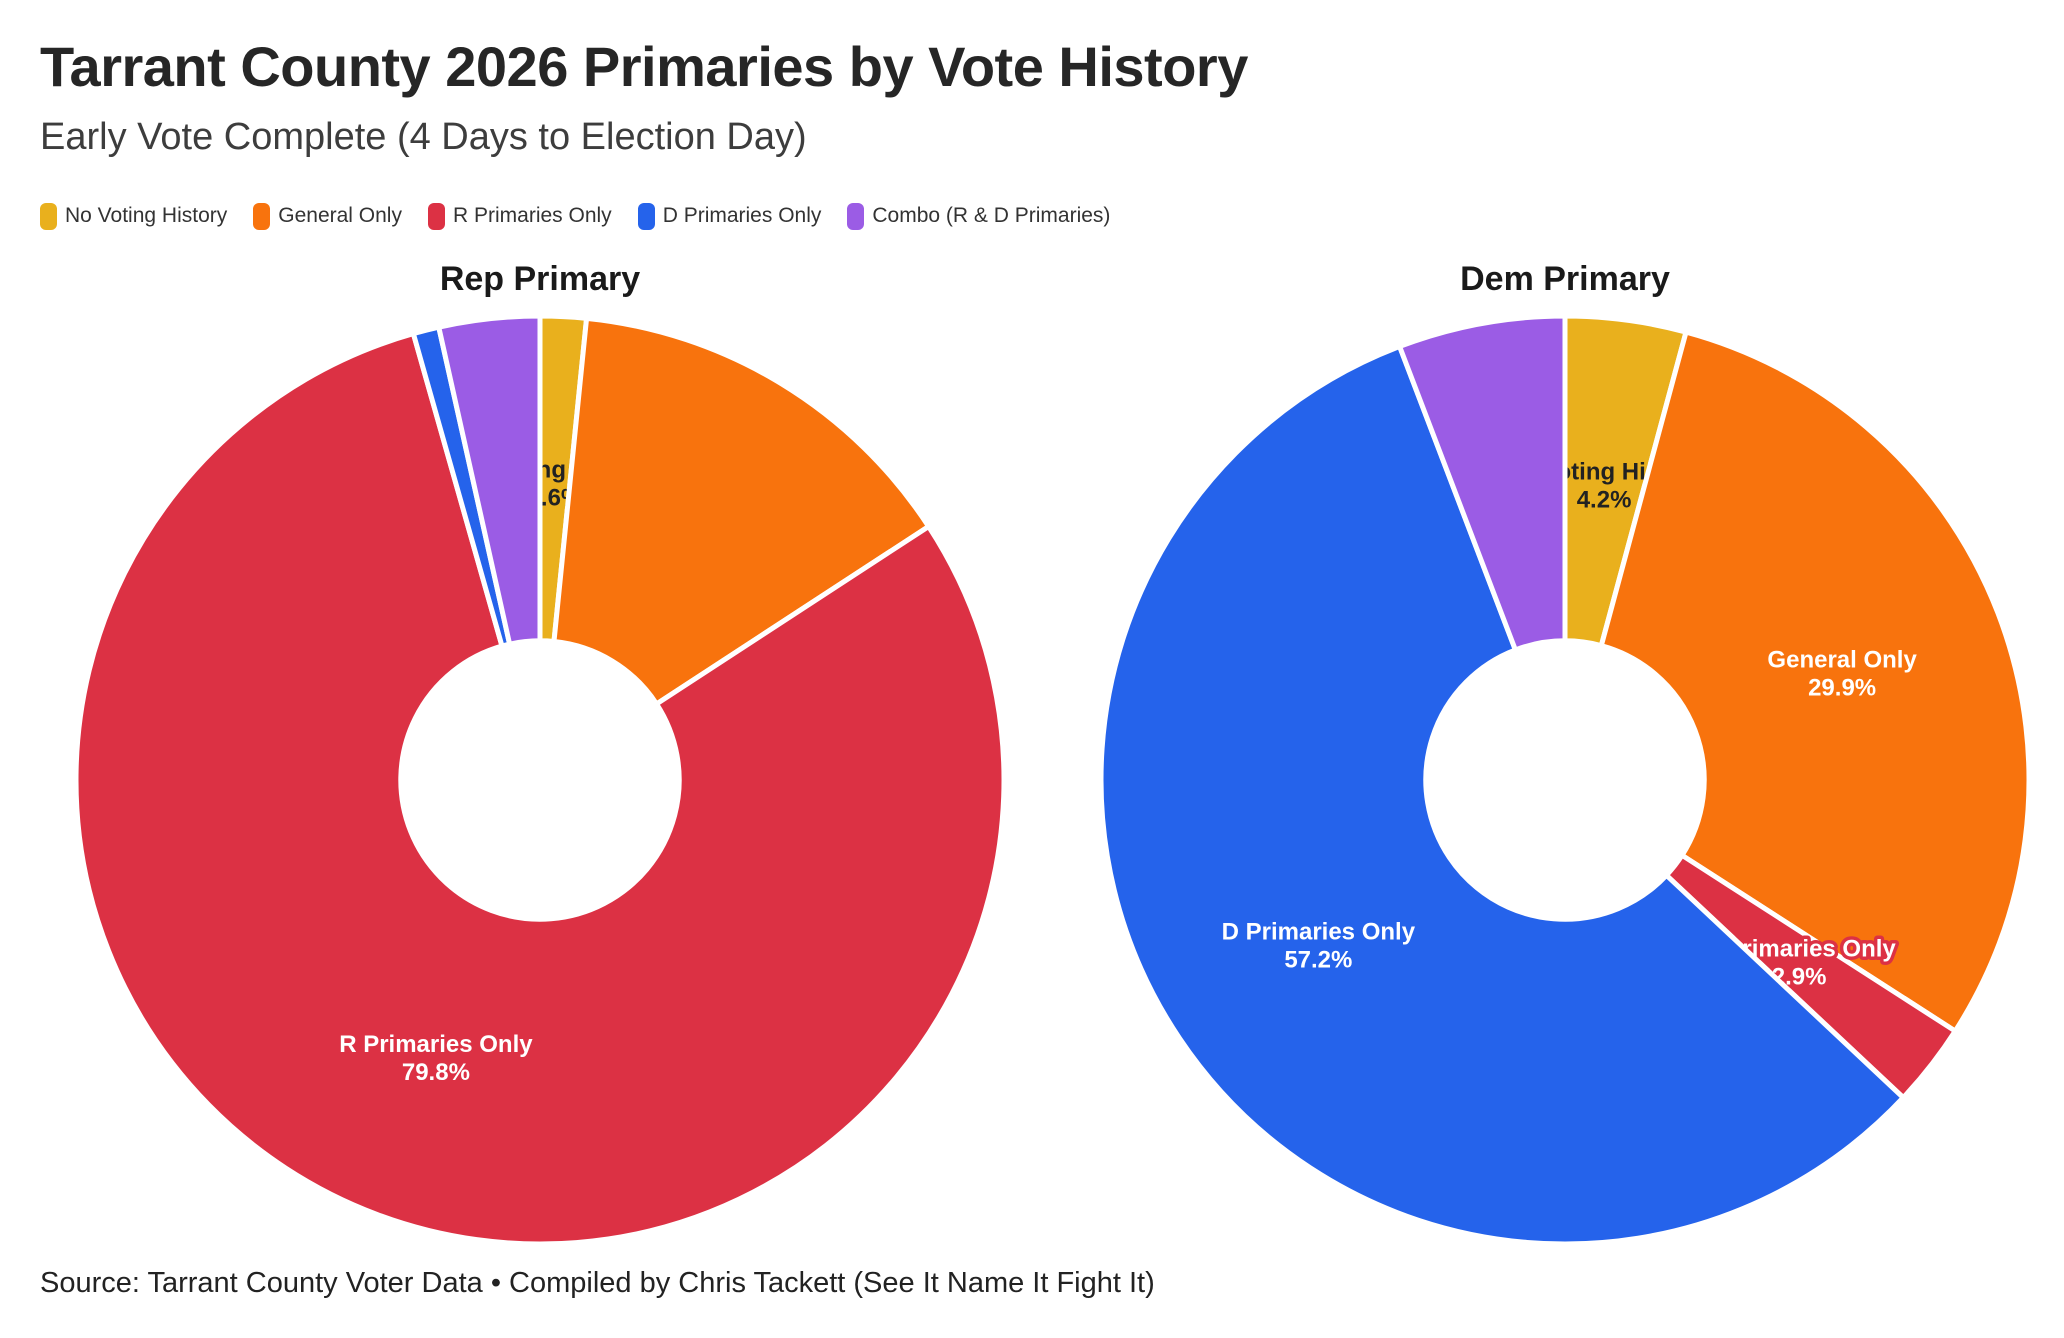 The width and height of the screenshot is (2064, 1338). I want to click on legend-item-d-primaries-only: D Primaries Only, so click(729, 216).